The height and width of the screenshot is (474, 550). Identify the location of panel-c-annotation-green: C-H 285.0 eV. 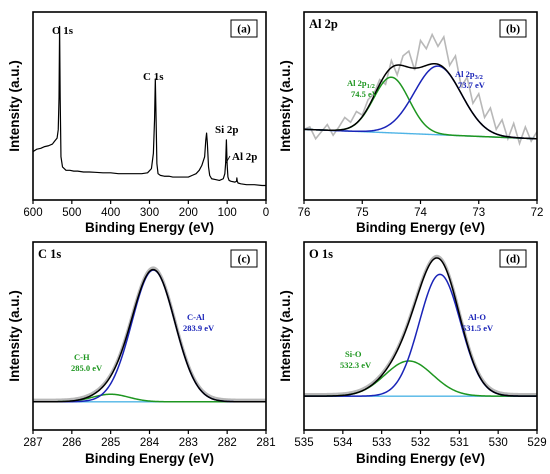
(87, 362).